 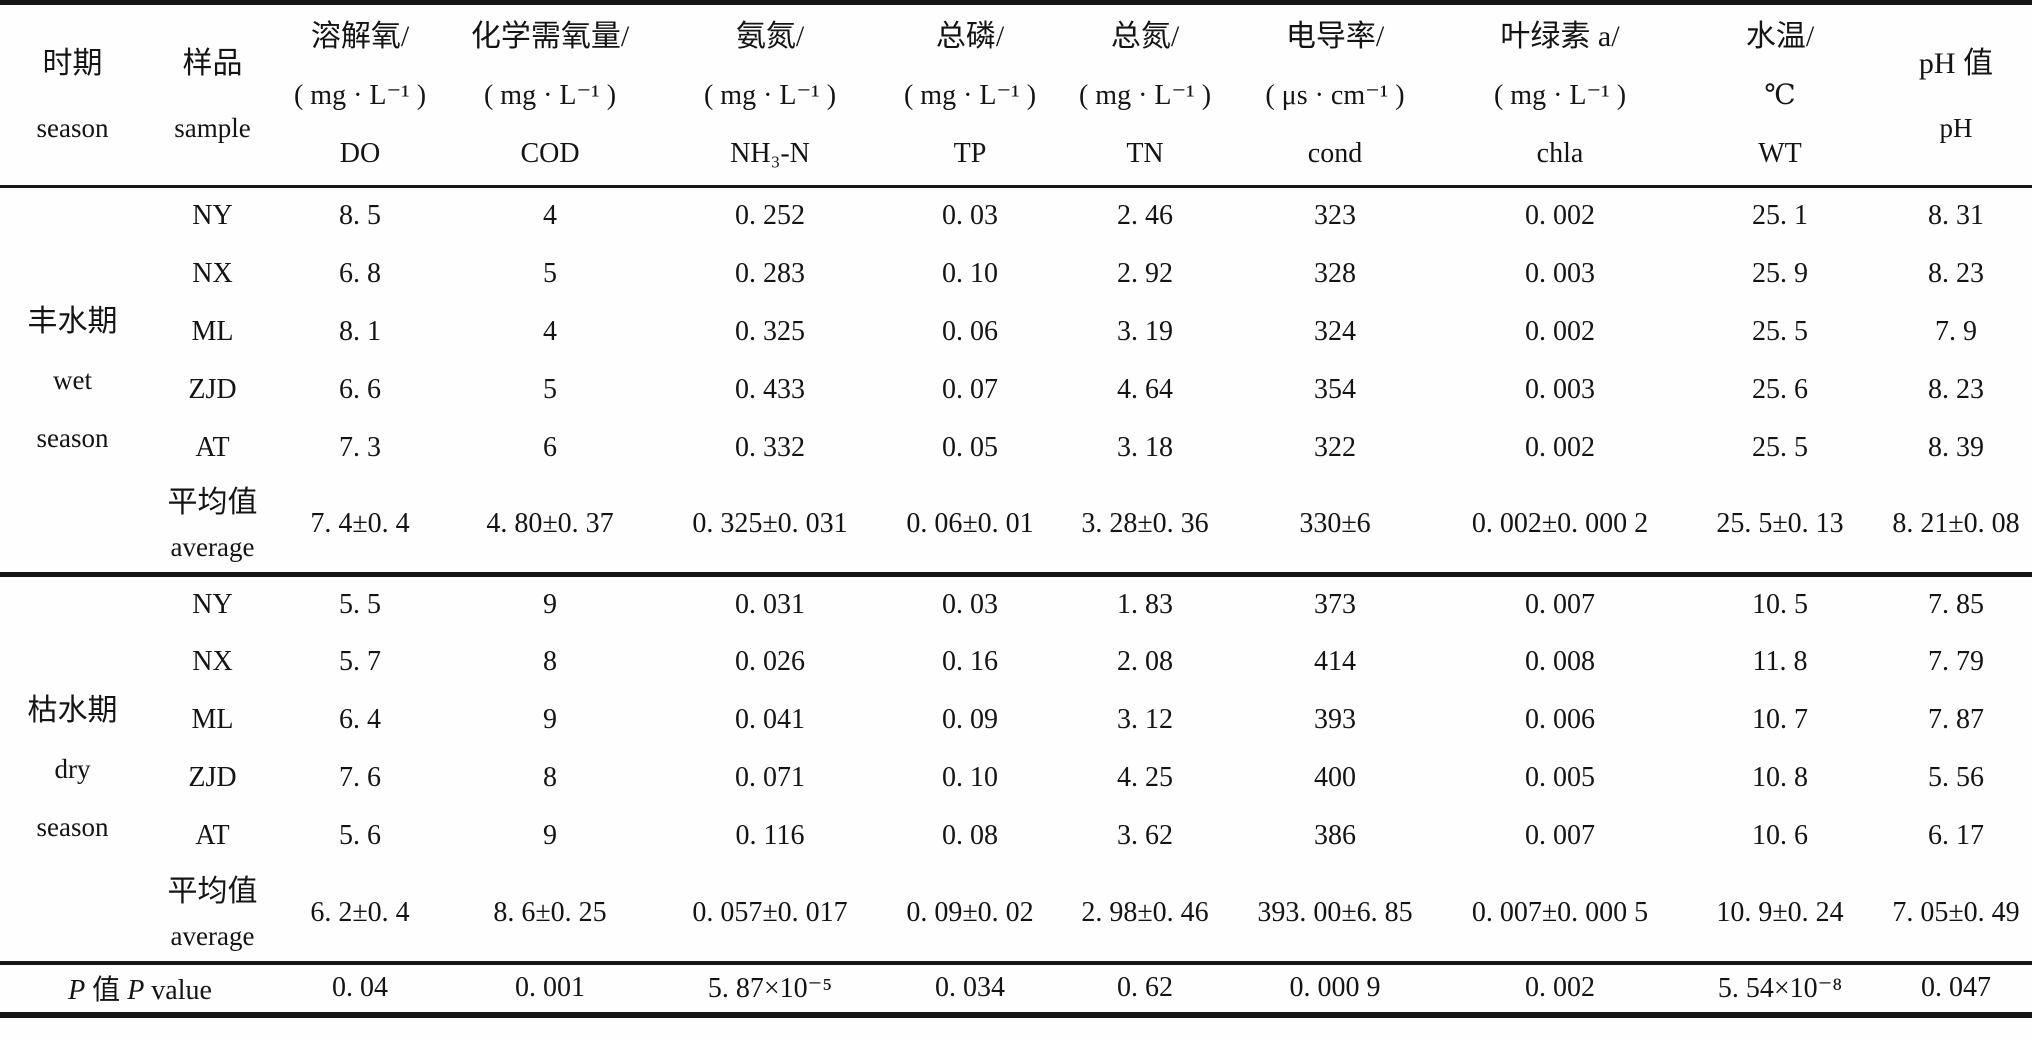 I want to click on table-cell: 3. 28±0. 36, so click(x=1145, y=524).